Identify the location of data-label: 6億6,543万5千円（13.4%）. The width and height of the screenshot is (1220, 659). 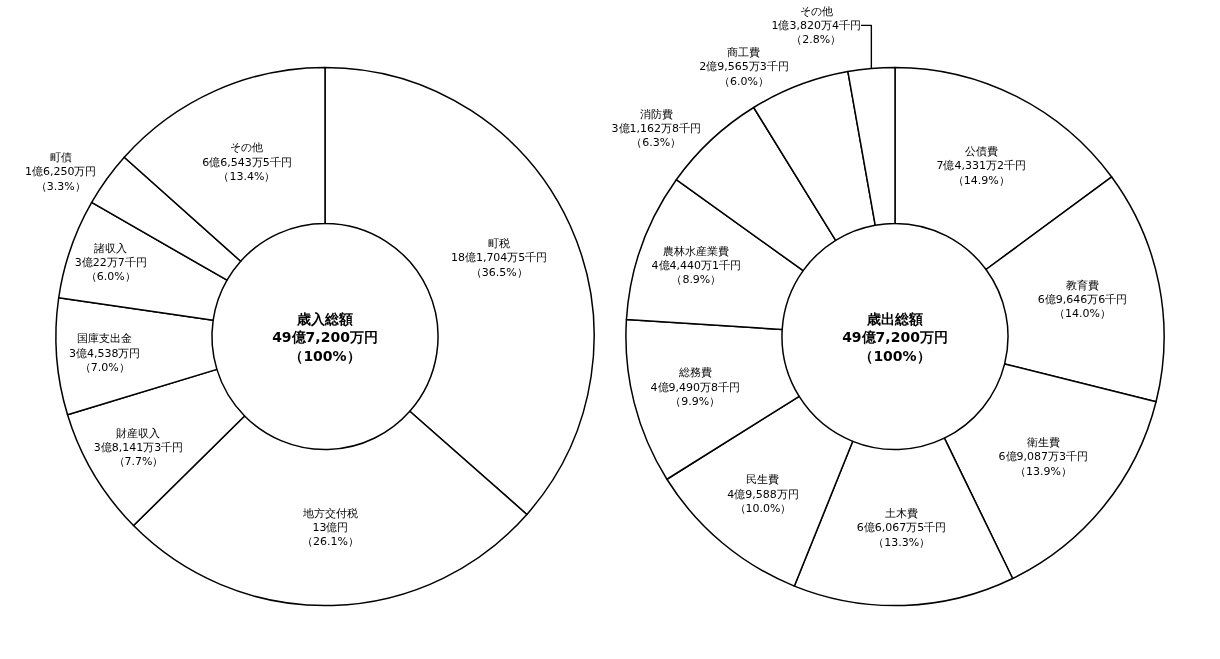
(247, 169).